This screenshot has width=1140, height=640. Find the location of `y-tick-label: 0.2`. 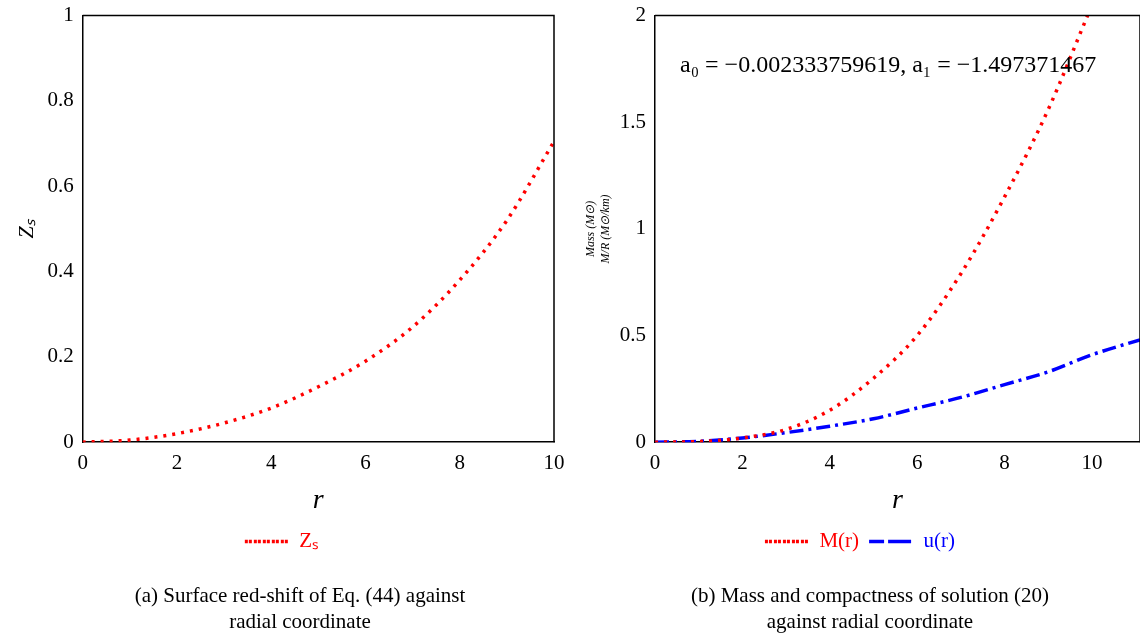

y-tick-label: 0.2 is located at coordinates (60, 355).